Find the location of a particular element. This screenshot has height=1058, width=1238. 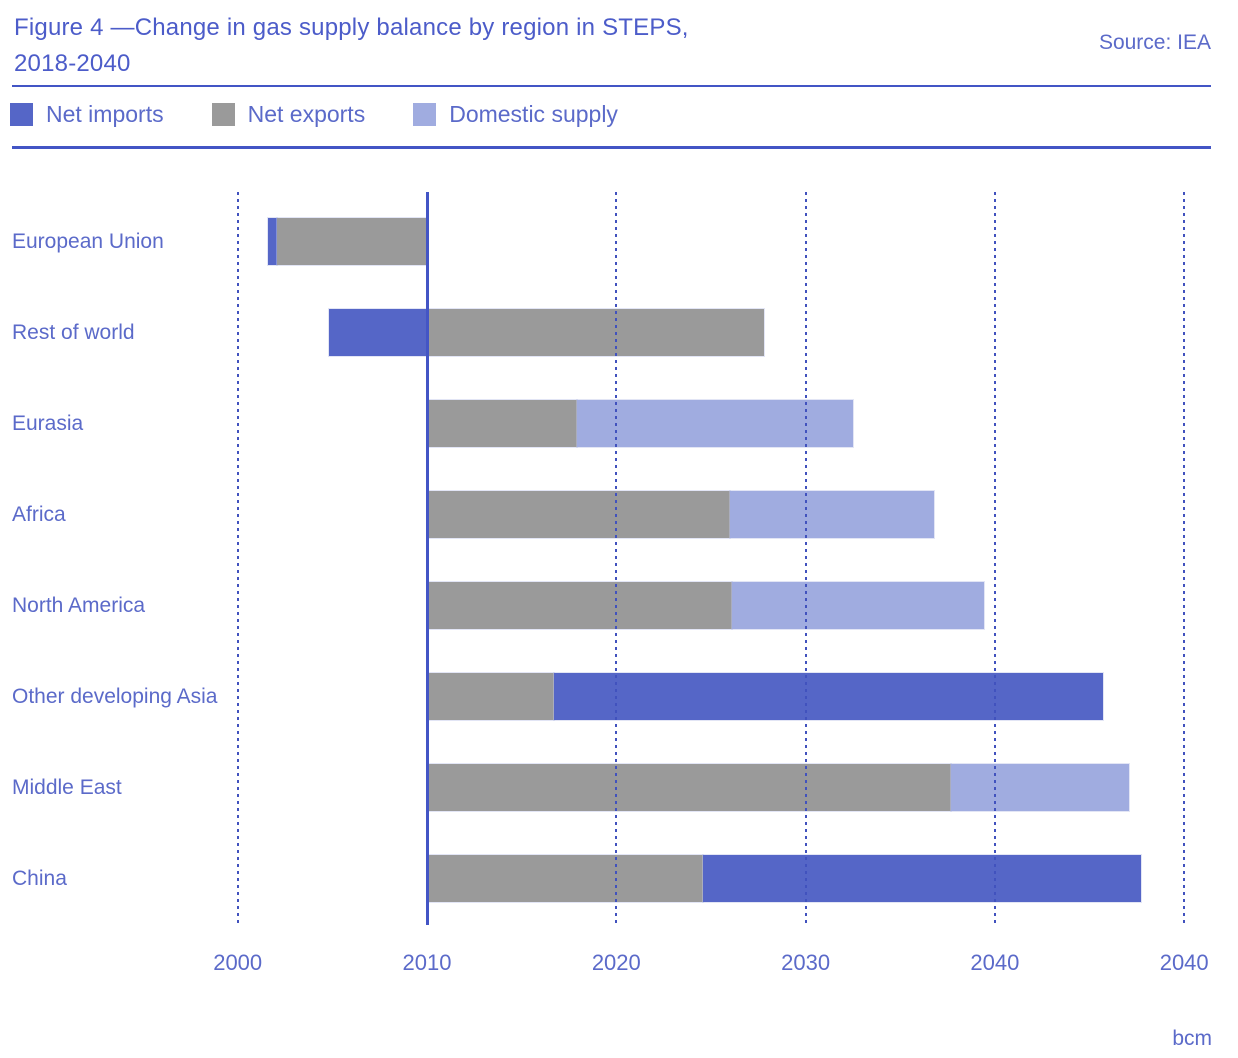

unit-label: bcm is located at coordinates (1192, 1038).